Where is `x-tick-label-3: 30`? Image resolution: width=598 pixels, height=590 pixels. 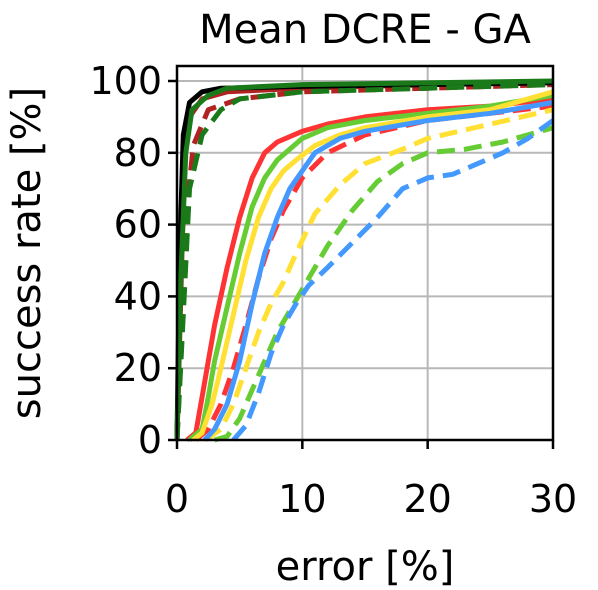 x-tick-label-3: 30 is located at coordinates (553, 499).